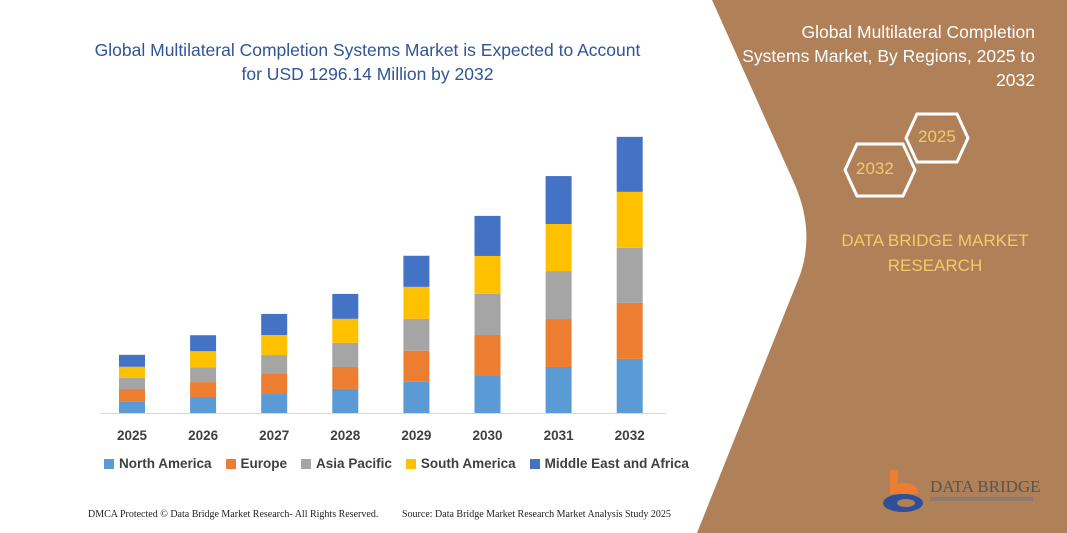  Describe the element at coordinates (203, 435) in the screenshot. I see `x-tick-label: 2026` at that location.